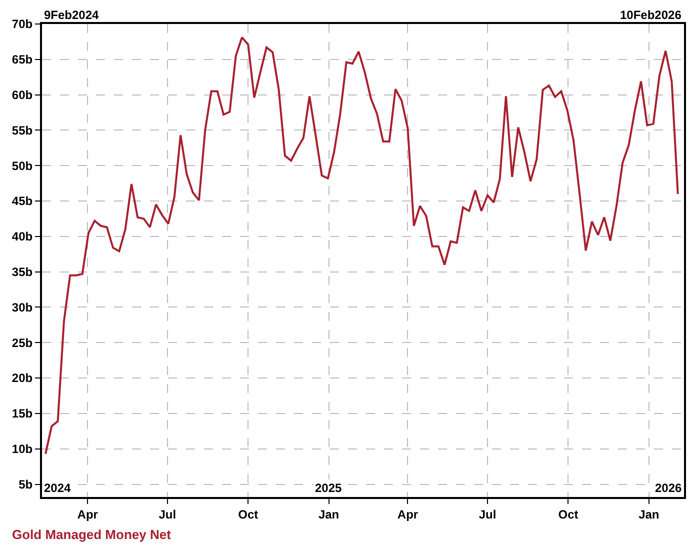  I want to click on text: Gold Managed Money Net, so click(92, 534).